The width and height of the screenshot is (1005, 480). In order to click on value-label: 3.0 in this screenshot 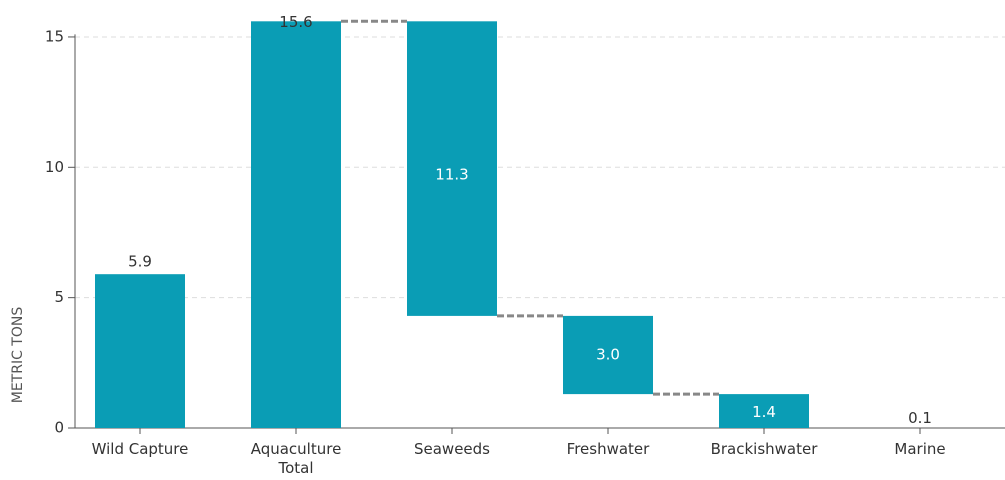, I will do `click(608, 355)`.